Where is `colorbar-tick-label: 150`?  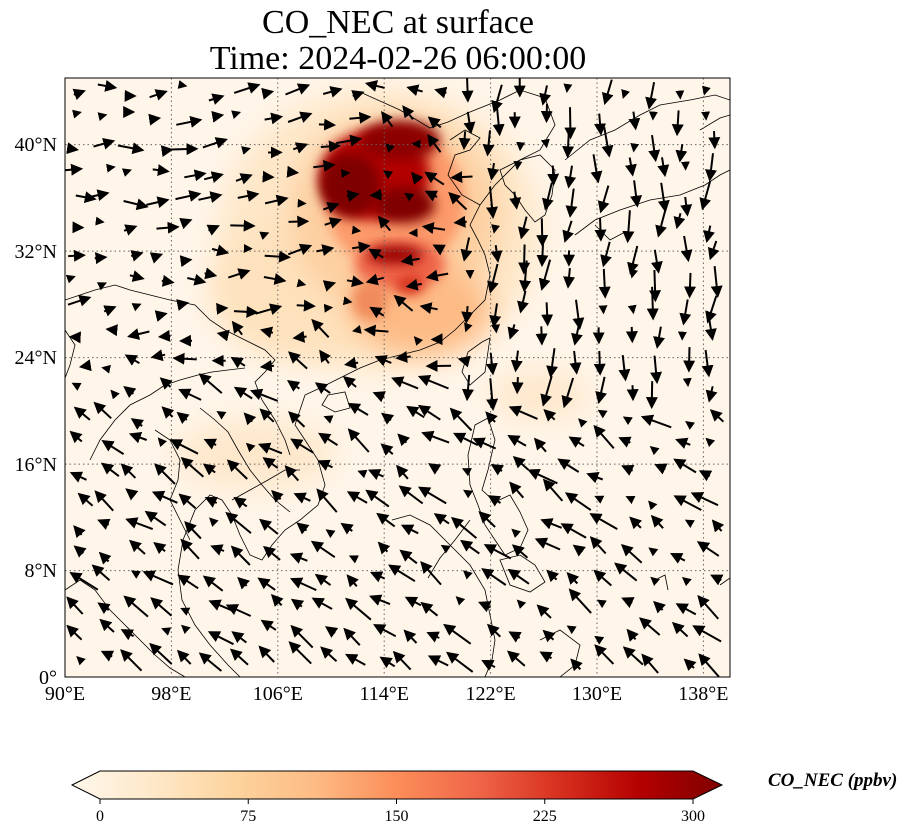 colorbar-tick-label: 150 is located at coordinates (397, 816).